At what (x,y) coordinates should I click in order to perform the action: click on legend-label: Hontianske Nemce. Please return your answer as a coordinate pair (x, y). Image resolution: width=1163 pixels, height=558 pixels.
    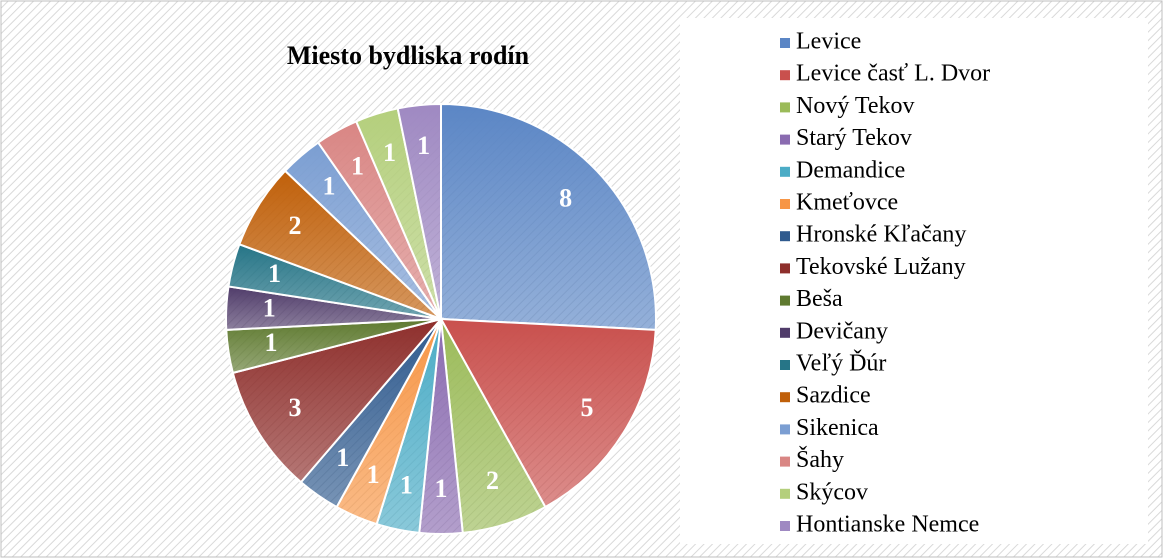
    Looking at the image, I should click on (887, 525).